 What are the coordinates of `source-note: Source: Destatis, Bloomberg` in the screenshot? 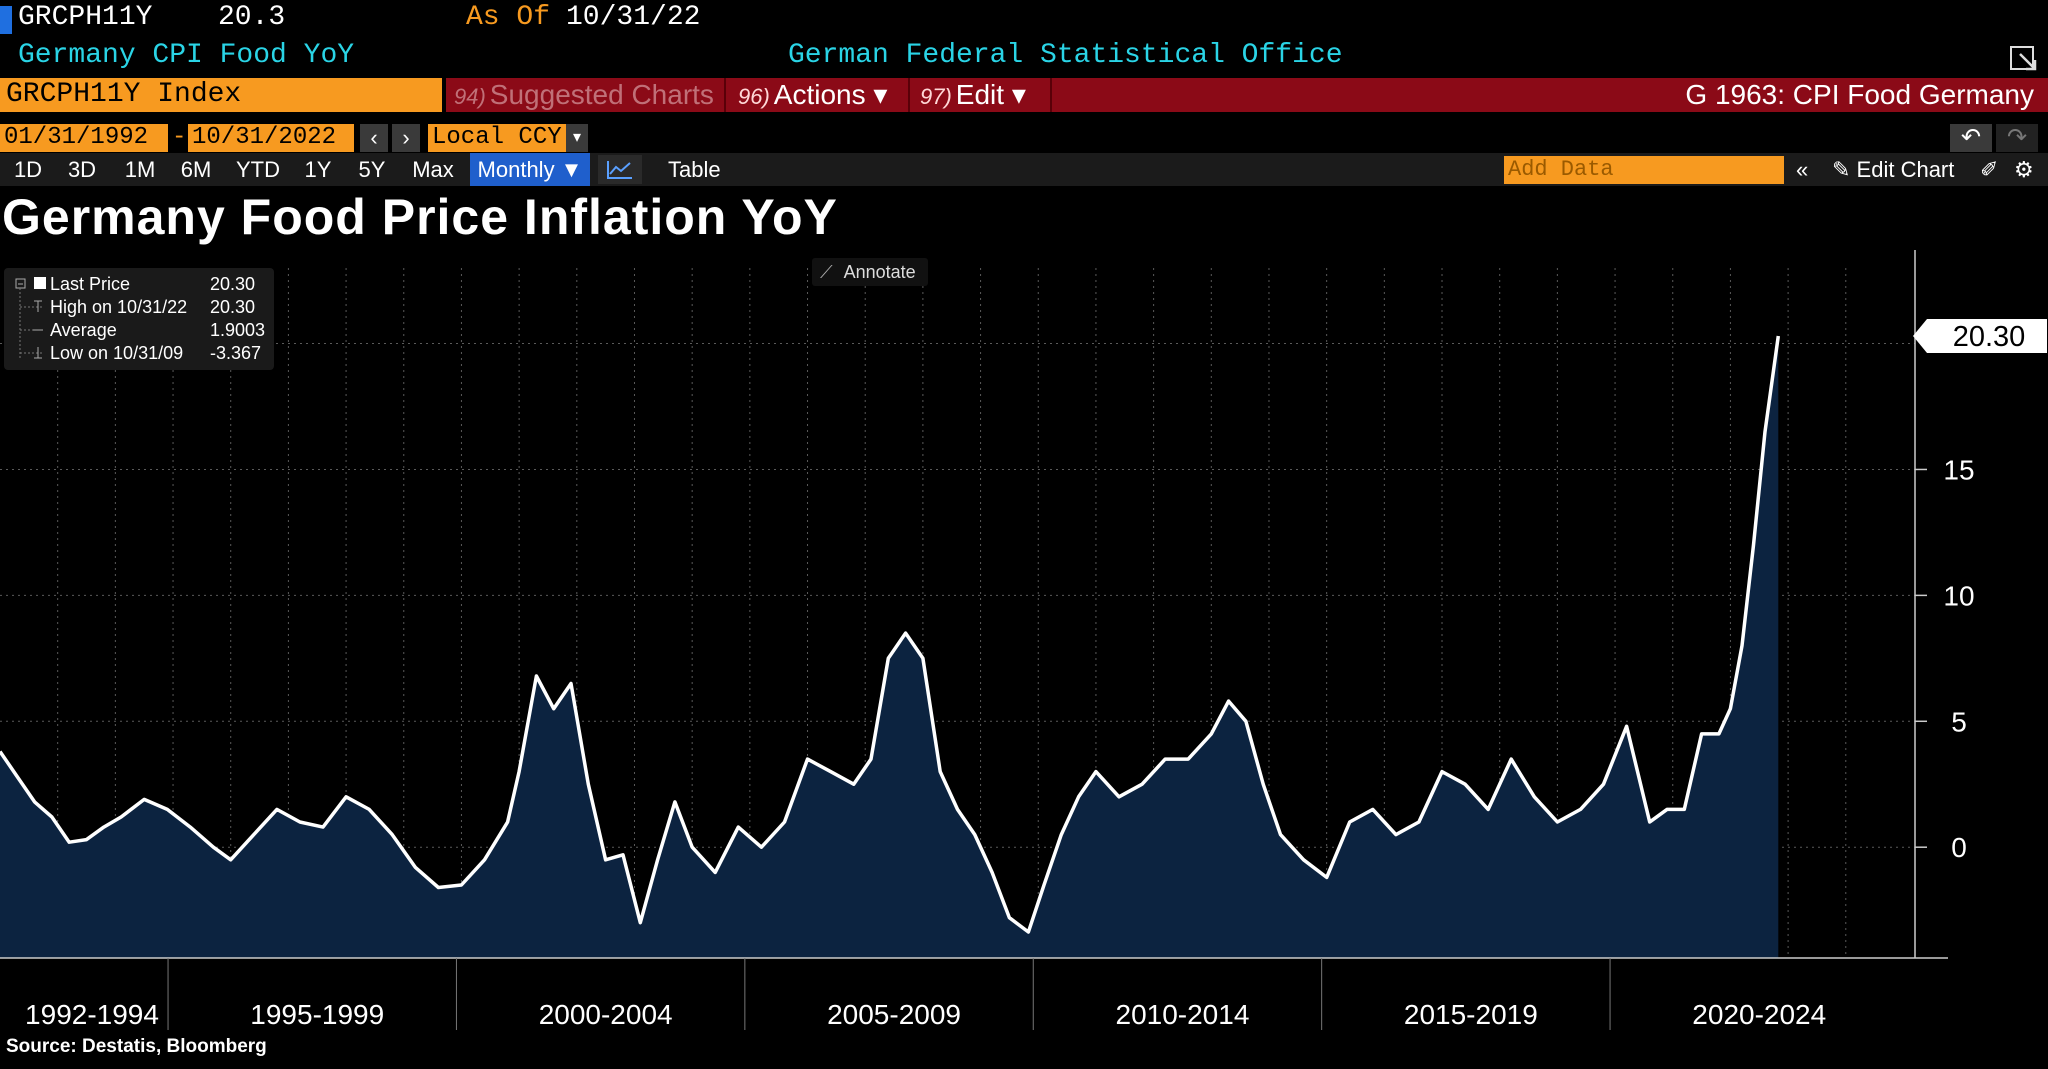 It's located at (136, 1046).